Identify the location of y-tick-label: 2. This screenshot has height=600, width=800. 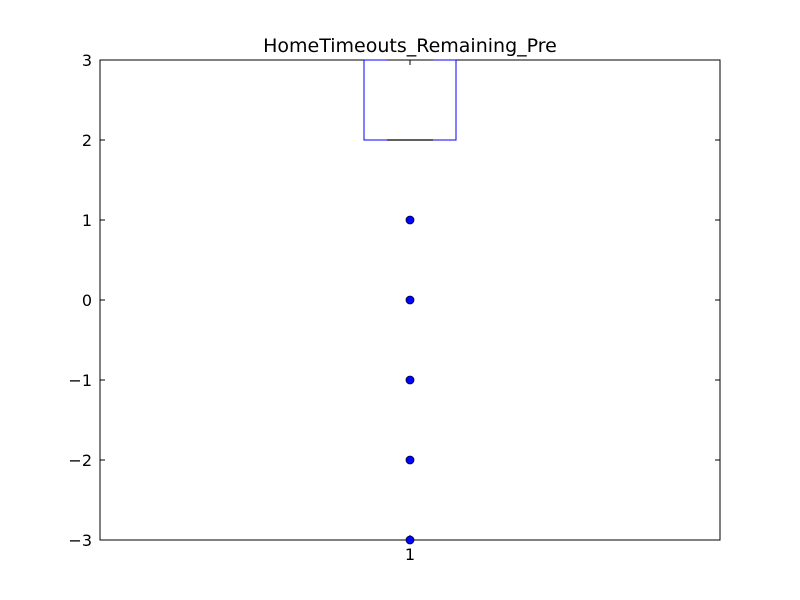
(87, 140).